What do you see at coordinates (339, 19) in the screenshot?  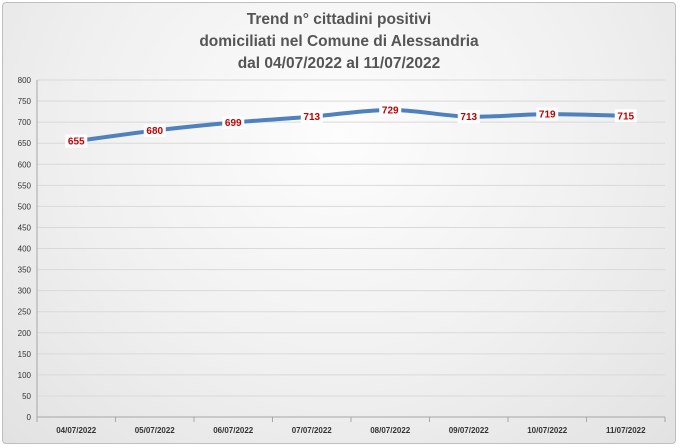 I see `chart-title-line-1: Trend n° cittadini positivi` at bounding box center [339, 19].